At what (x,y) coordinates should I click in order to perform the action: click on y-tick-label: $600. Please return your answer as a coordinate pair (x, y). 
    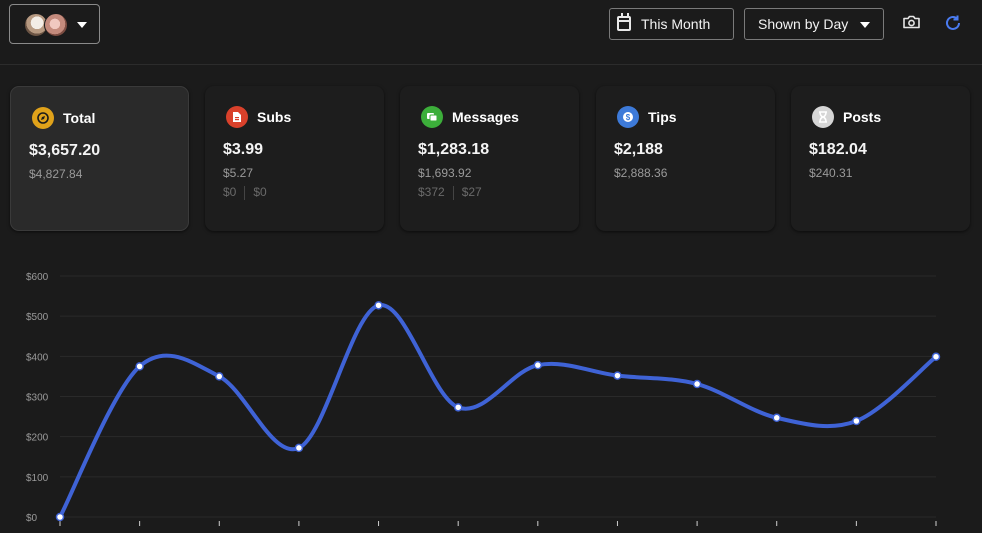
    Looking at the image, I should click on (37, 277).